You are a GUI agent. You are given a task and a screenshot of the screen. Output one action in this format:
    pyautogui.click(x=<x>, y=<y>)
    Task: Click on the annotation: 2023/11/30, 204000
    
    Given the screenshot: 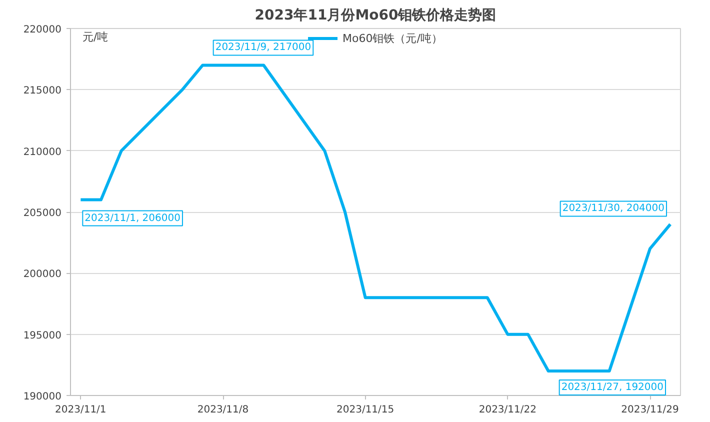 What is the action you would take?
    pyautogui.click(x=613, y=208)
    